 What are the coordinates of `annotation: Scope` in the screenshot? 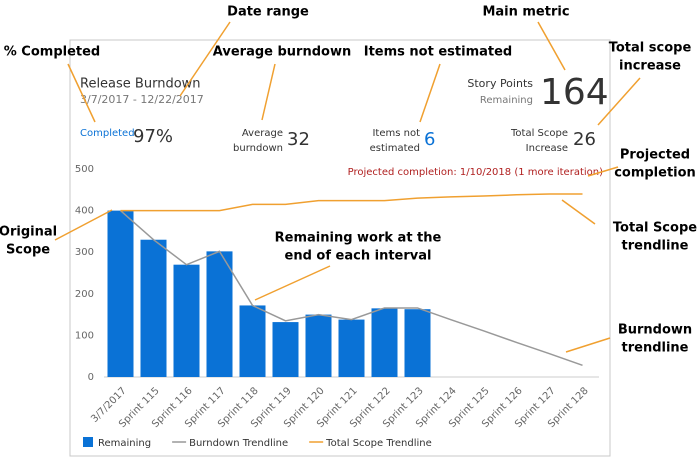 It's located at (28, 250).